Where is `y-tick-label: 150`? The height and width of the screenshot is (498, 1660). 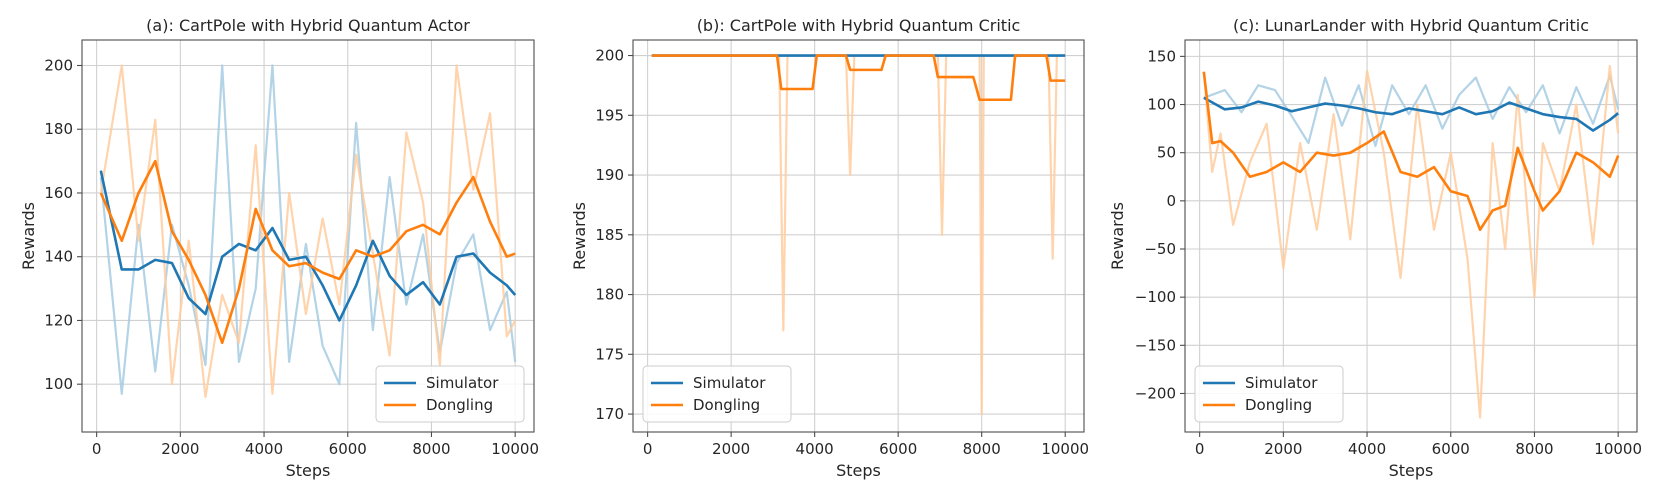 y-tick-label: 150 is located at coordinates (1161, 56).